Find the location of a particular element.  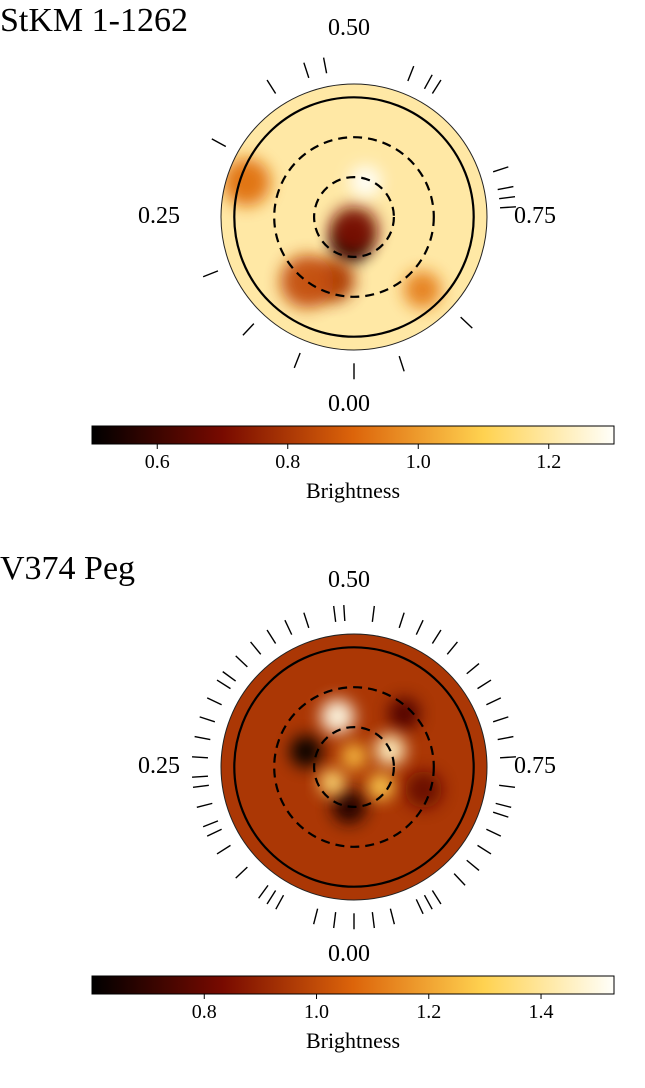

chart-title: StKM 1-1262 is located at coordinates (94, 20).